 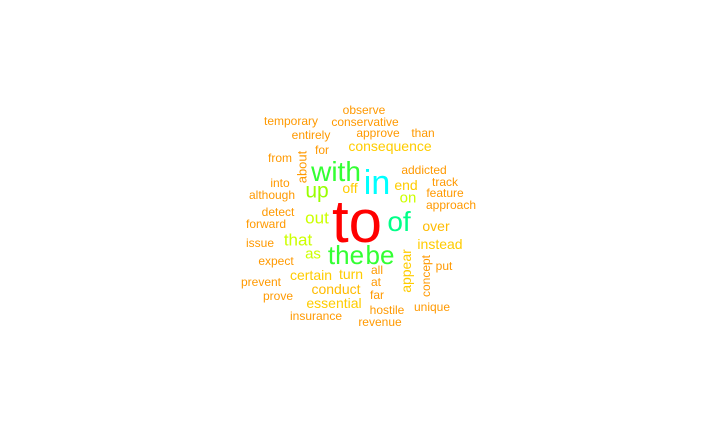 What do you see at coordinates (316, 316) in the screenshot?
I see `word-insurance: insurance` at bounding box center [316, 316].